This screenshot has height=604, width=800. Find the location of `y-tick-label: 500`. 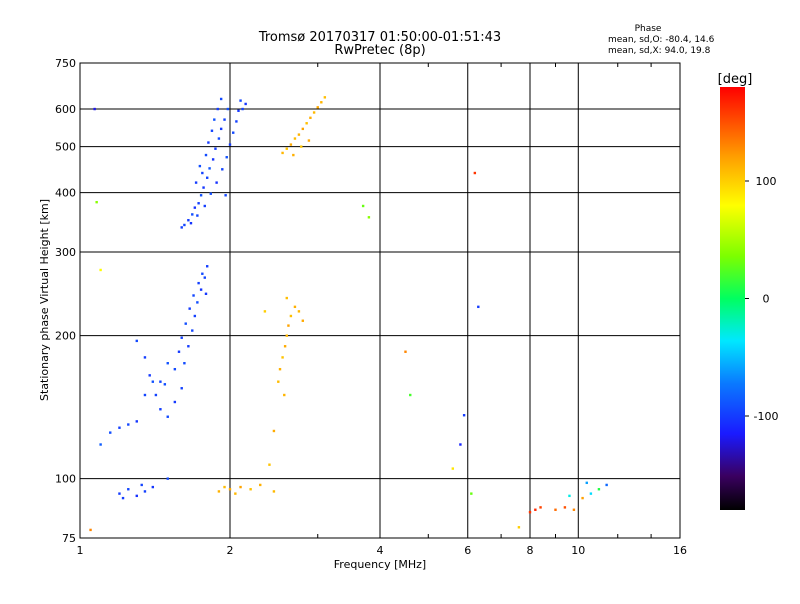

y-tick-label: 500 is located at coordinates (65, 147).